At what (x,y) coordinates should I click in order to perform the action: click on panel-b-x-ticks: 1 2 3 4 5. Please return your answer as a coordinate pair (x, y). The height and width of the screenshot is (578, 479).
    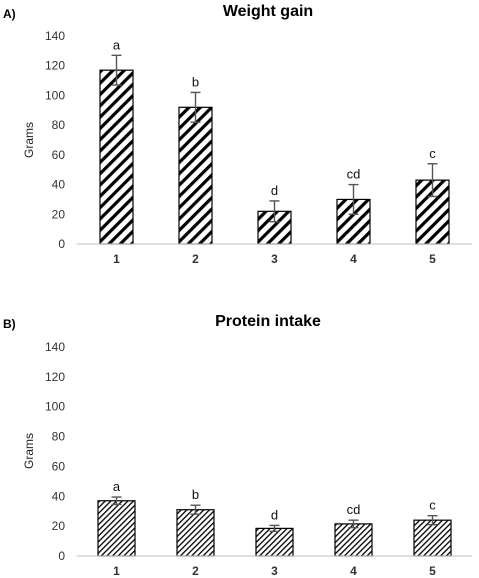
    Looking at the image, I should click on (274, 571).